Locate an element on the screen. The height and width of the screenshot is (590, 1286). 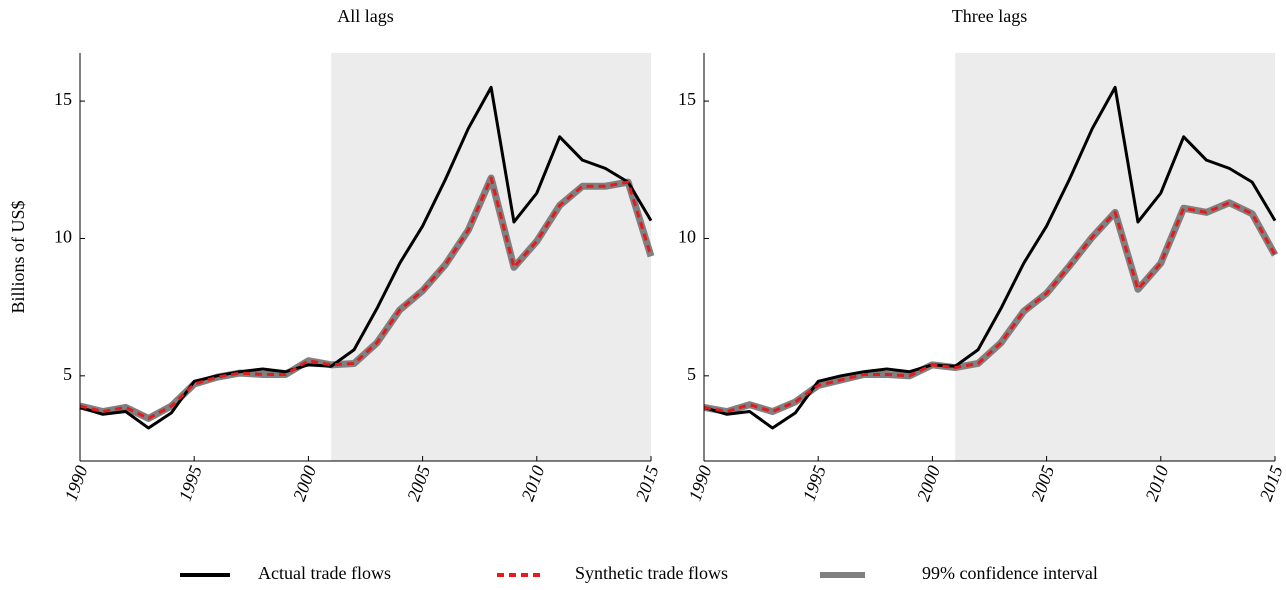
panel-title: Three lags is located at coordinates (989, 16).